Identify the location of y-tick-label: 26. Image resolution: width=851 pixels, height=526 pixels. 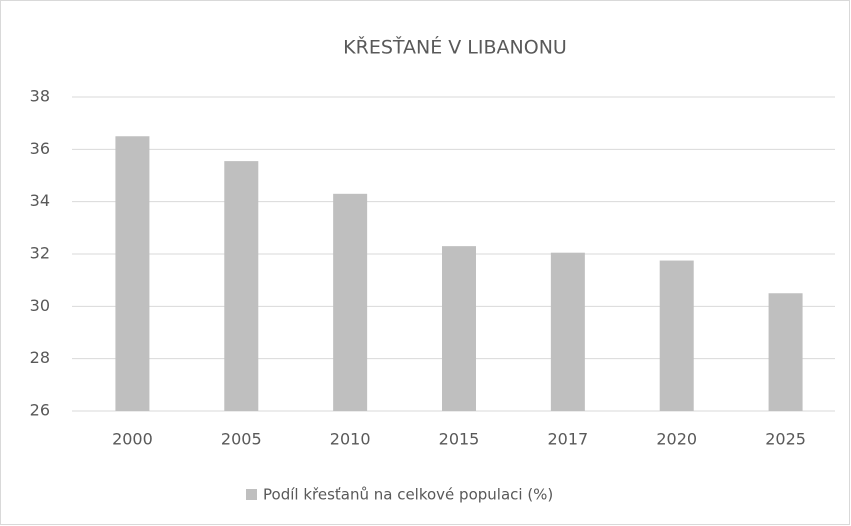
(40, 410).